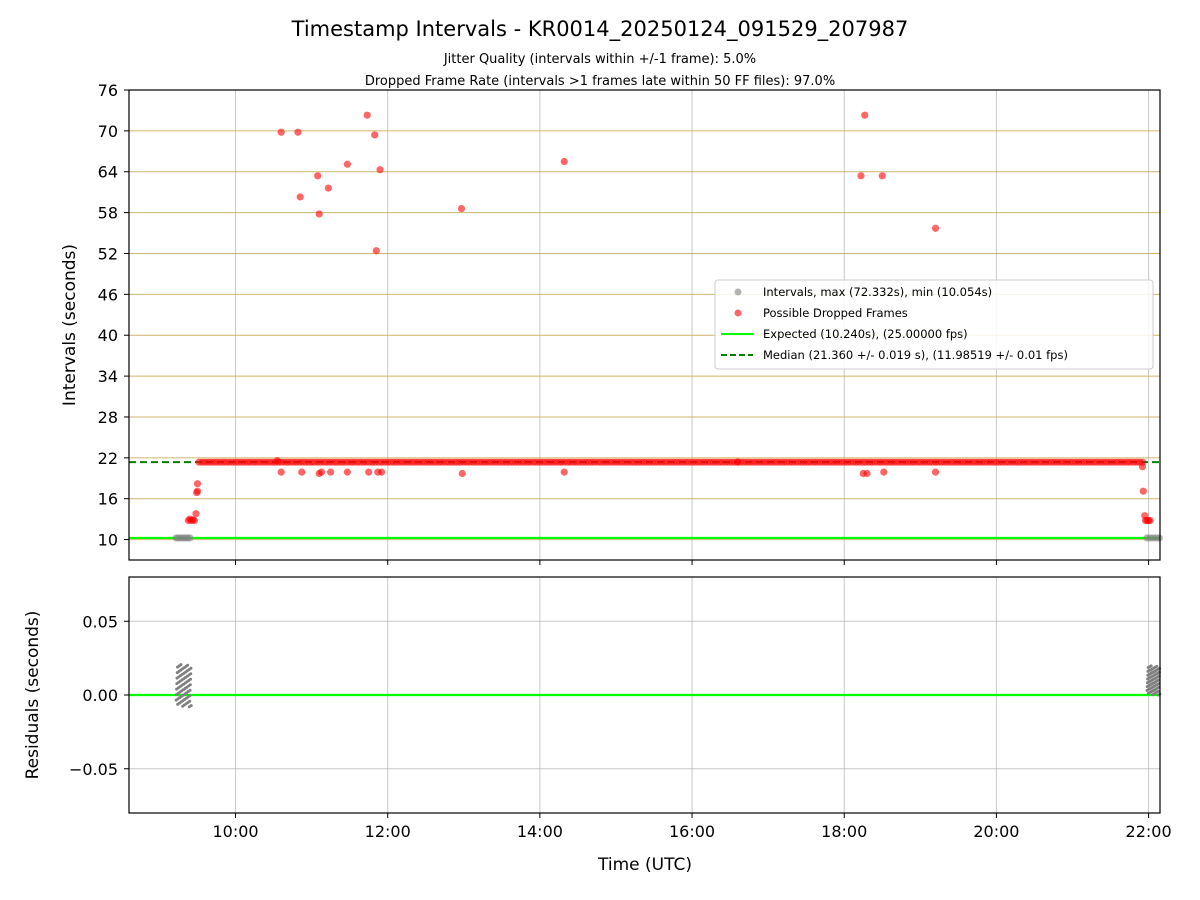 This screenshot has height=900, width=1200. I want to click on residuals-y-tick-label: 0.05, so click(100, 621).